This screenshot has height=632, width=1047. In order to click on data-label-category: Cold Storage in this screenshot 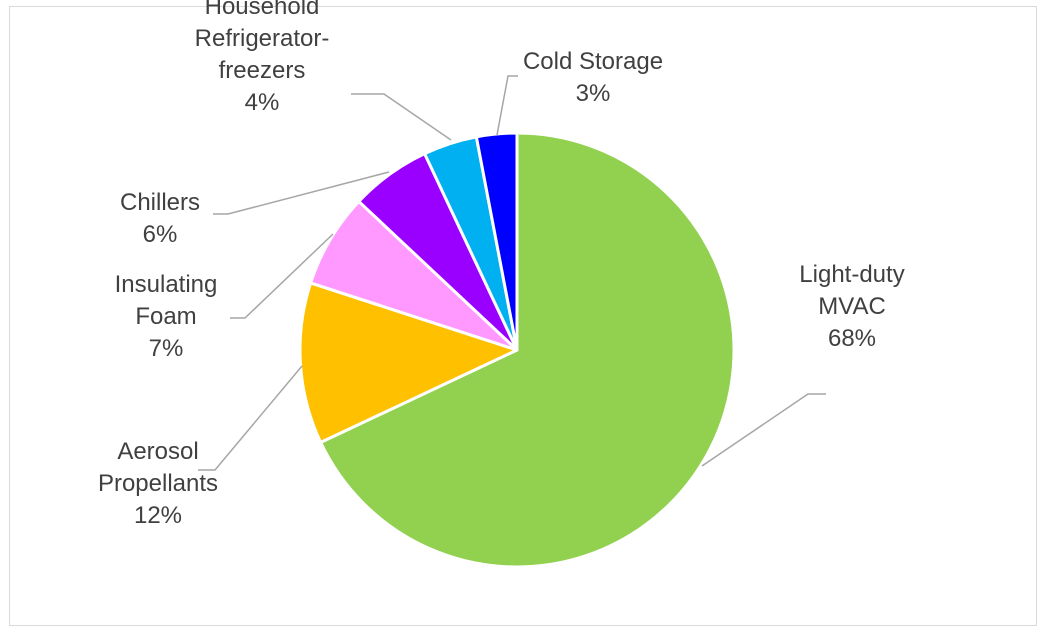, I will do `click(593, 61)`.